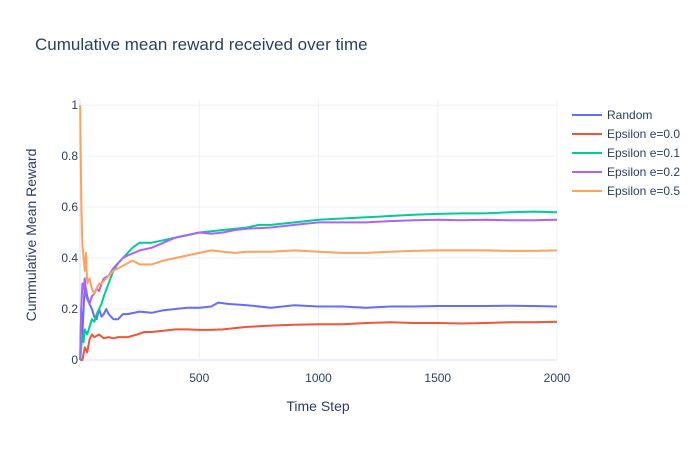  What do you see at coordinates (69, 309) in the screenshot?
I see `y-tick-label: 0.2` at bounding box center [69, 309].